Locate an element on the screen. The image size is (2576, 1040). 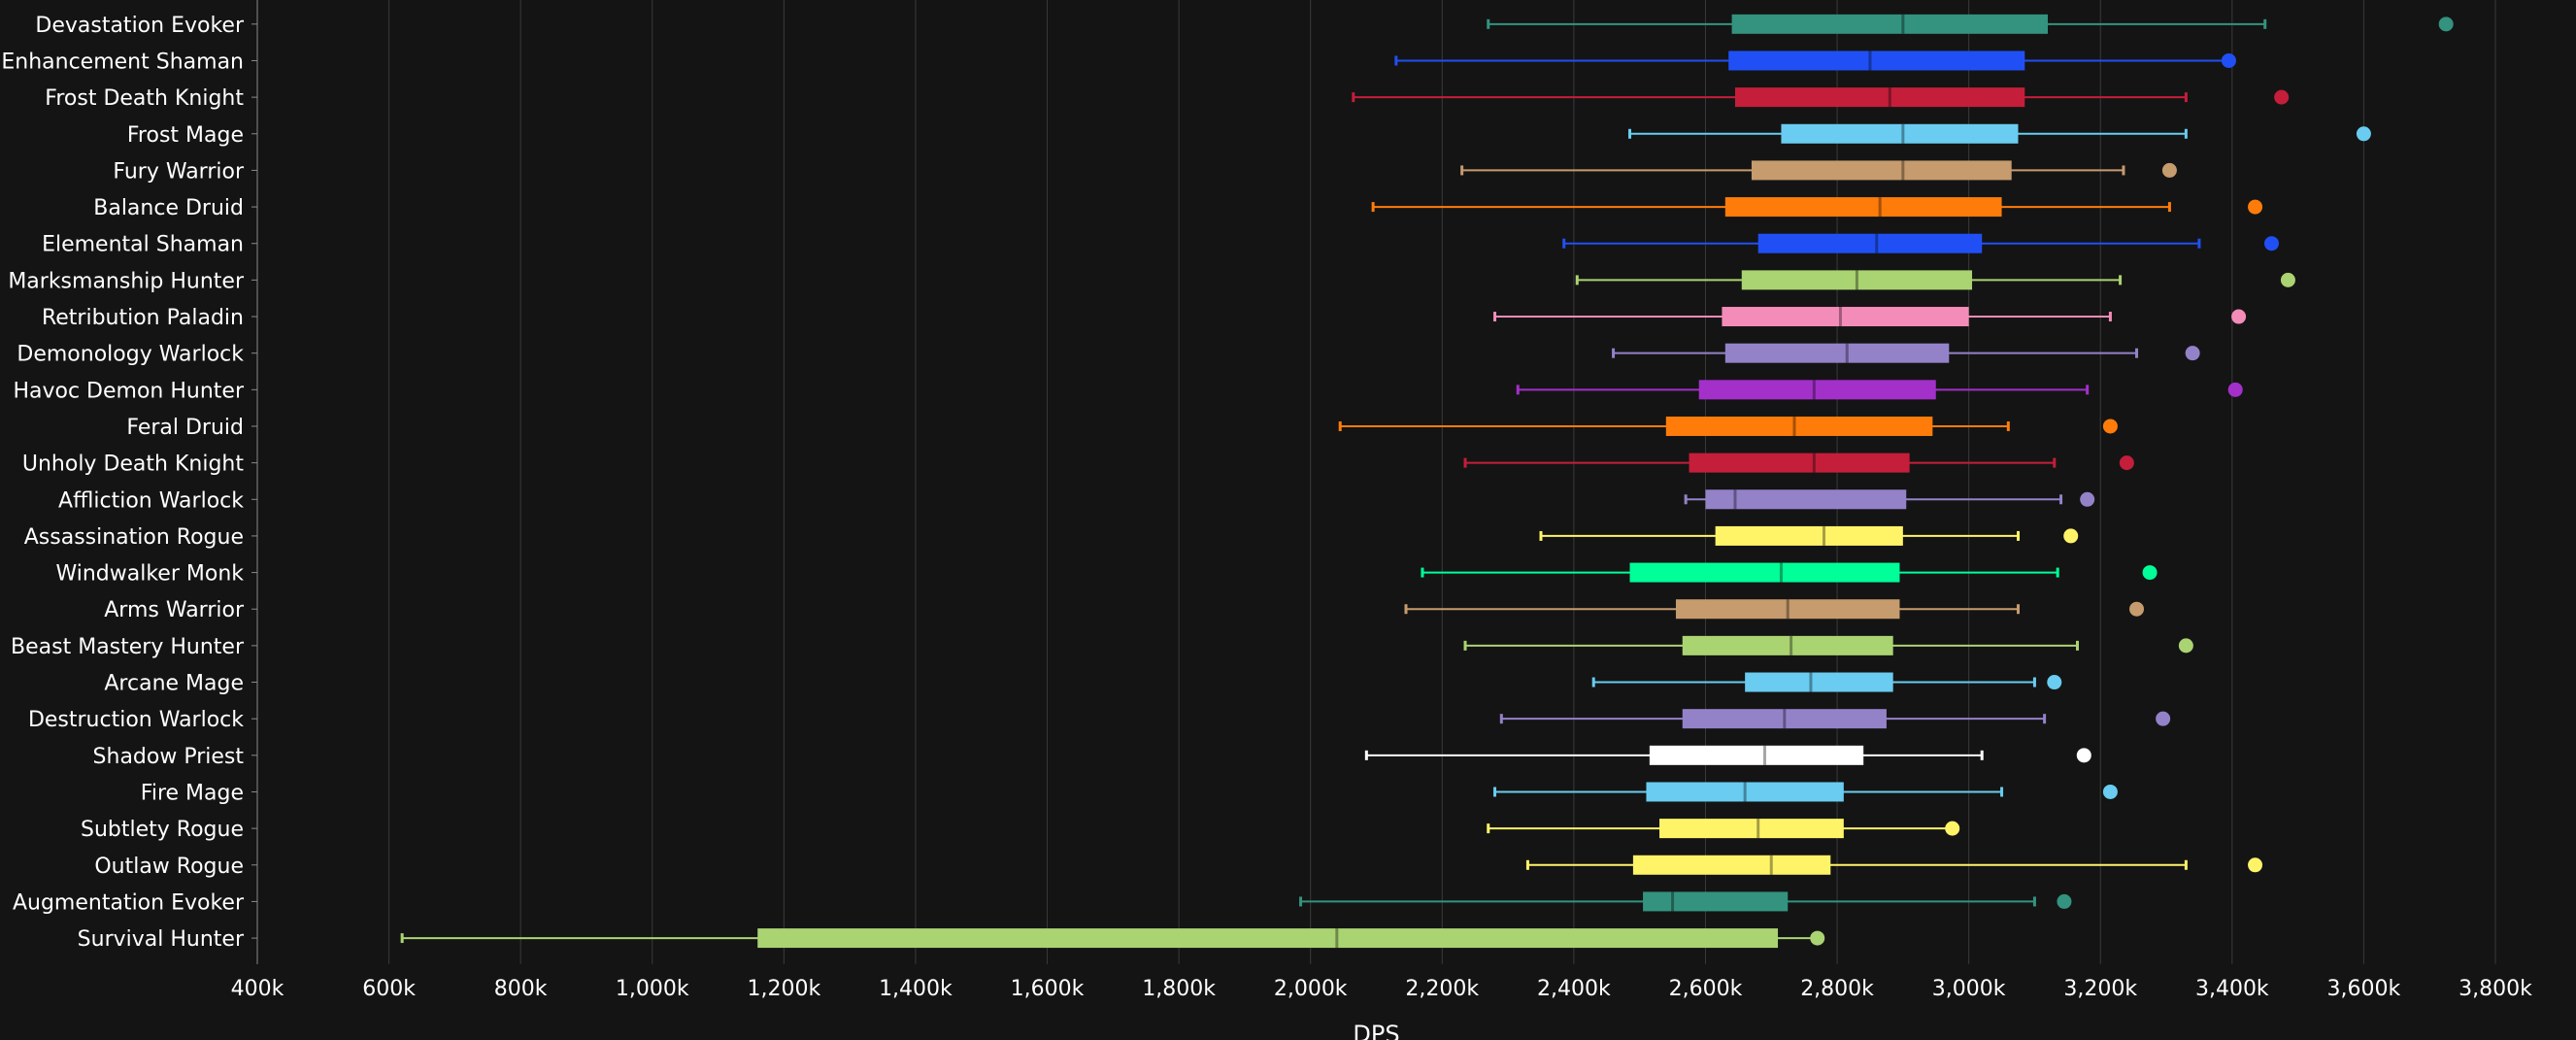
box-assassination-rogue is located at coordinates (1165, 535).